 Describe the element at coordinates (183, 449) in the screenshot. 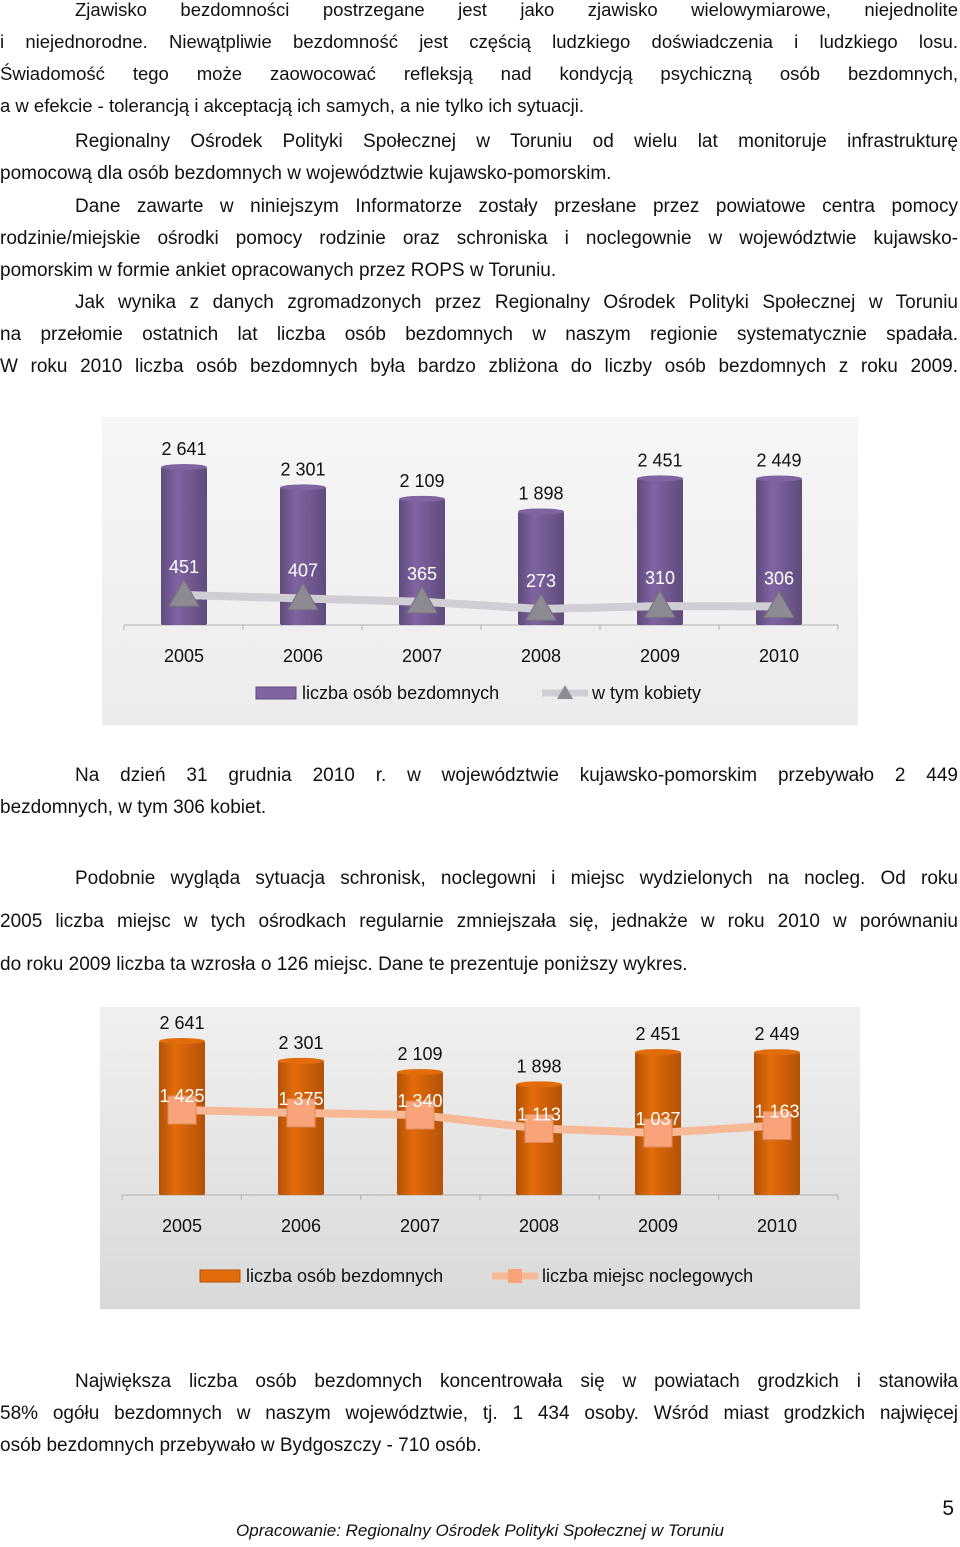

I see `bar-value-label: 2 641` at that location.